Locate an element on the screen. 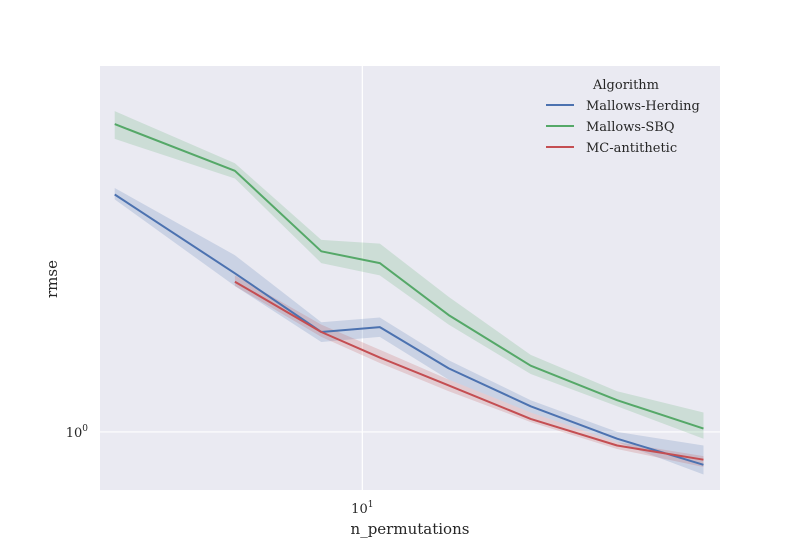 The height and width of the screenshot is (555, 800). x-axis-label: n_permutations is located at coordinates (410, 529).